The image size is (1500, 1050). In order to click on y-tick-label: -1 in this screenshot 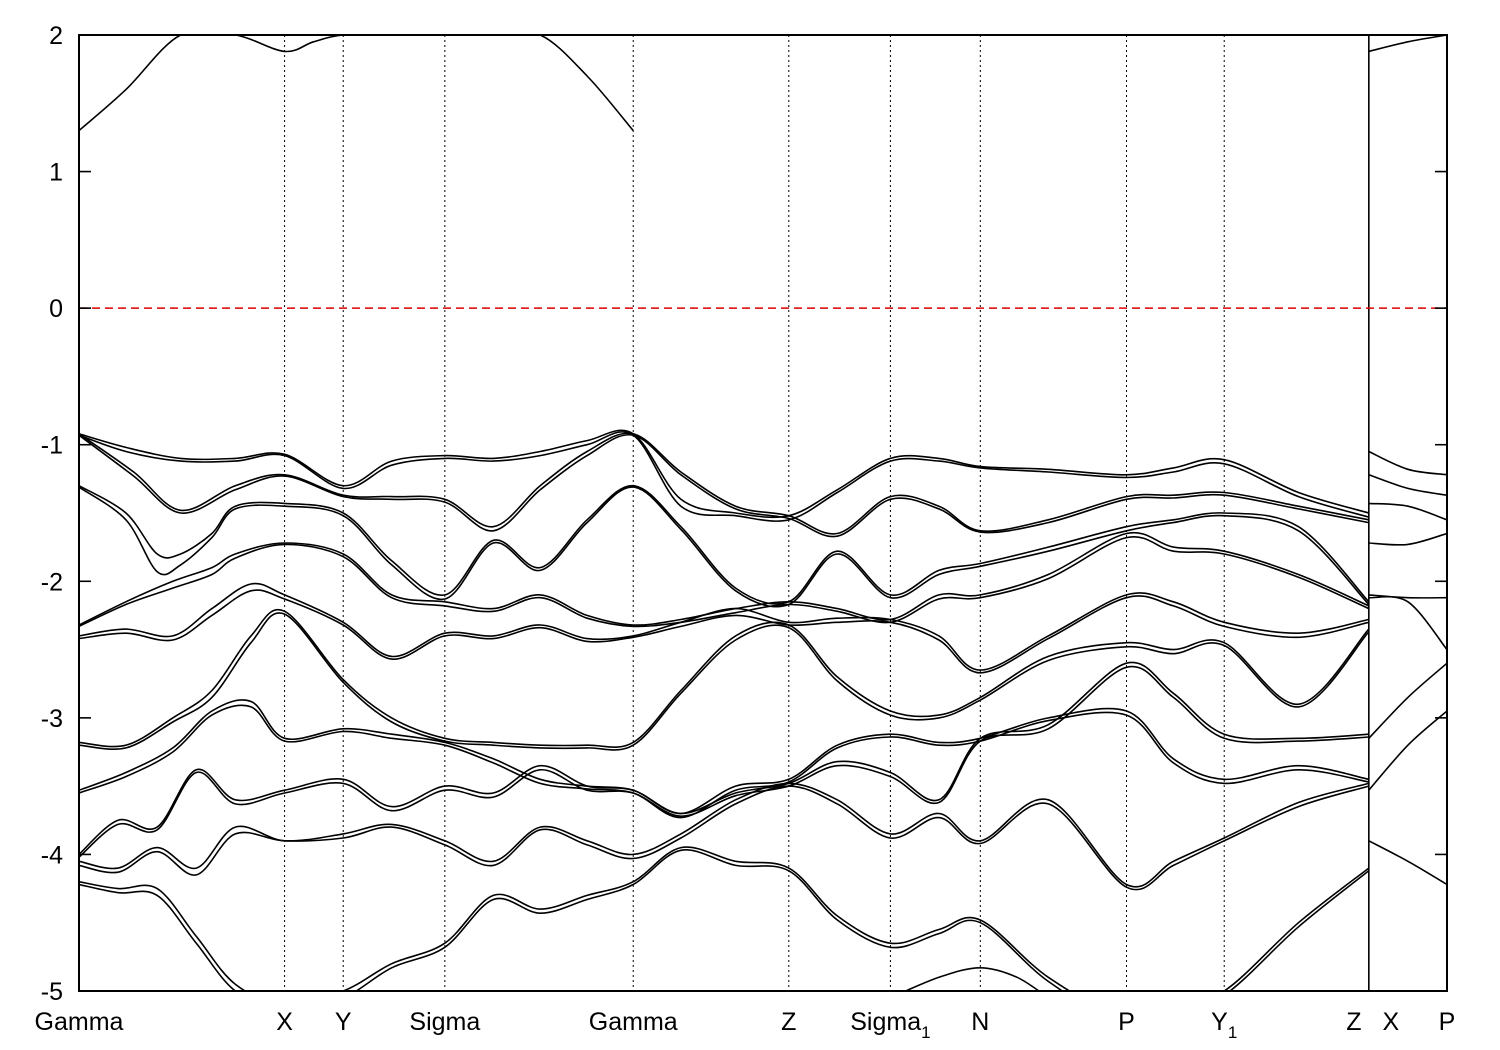, I will do `click(52, 446)`.